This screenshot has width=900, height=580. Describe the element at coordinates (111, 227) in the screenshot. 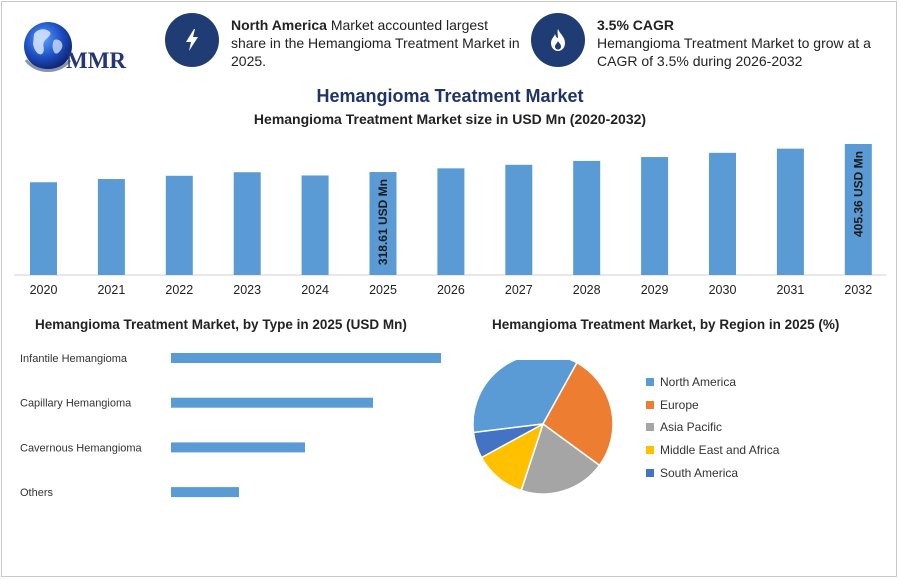

I see `bar-2021` at that location.